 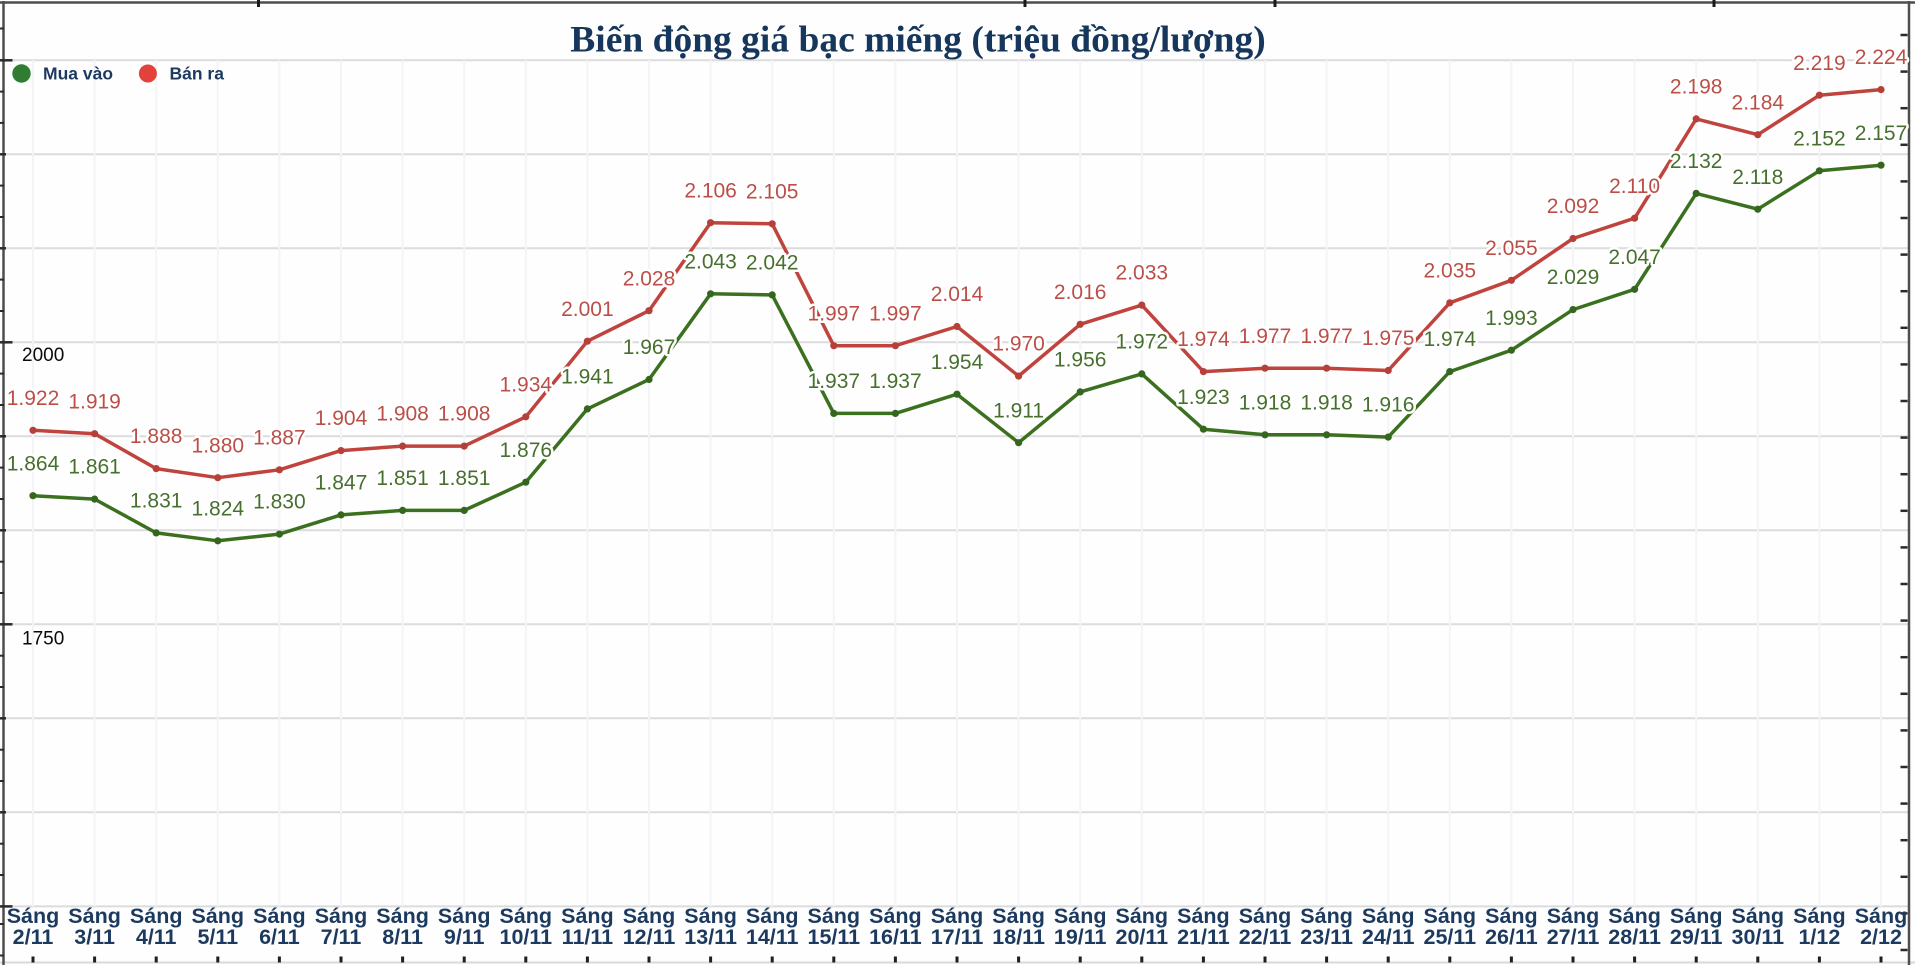 What do you see at coordinates (1881, 937) in the screenshot?
I see `svg-text: 2/12` at bounding box center [1881, 937].